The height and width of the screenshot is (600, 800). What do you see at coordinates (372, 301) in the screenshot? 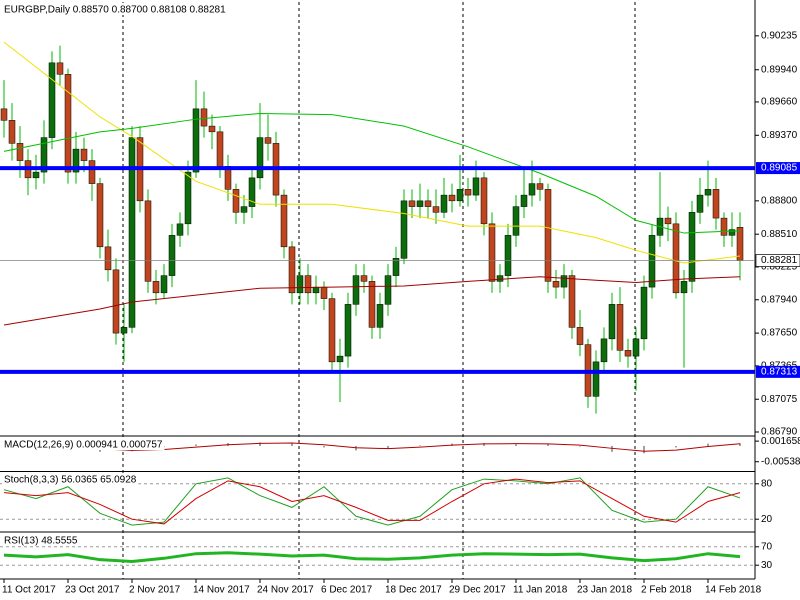
I see `moving-average` at bounding box center [372, 301].